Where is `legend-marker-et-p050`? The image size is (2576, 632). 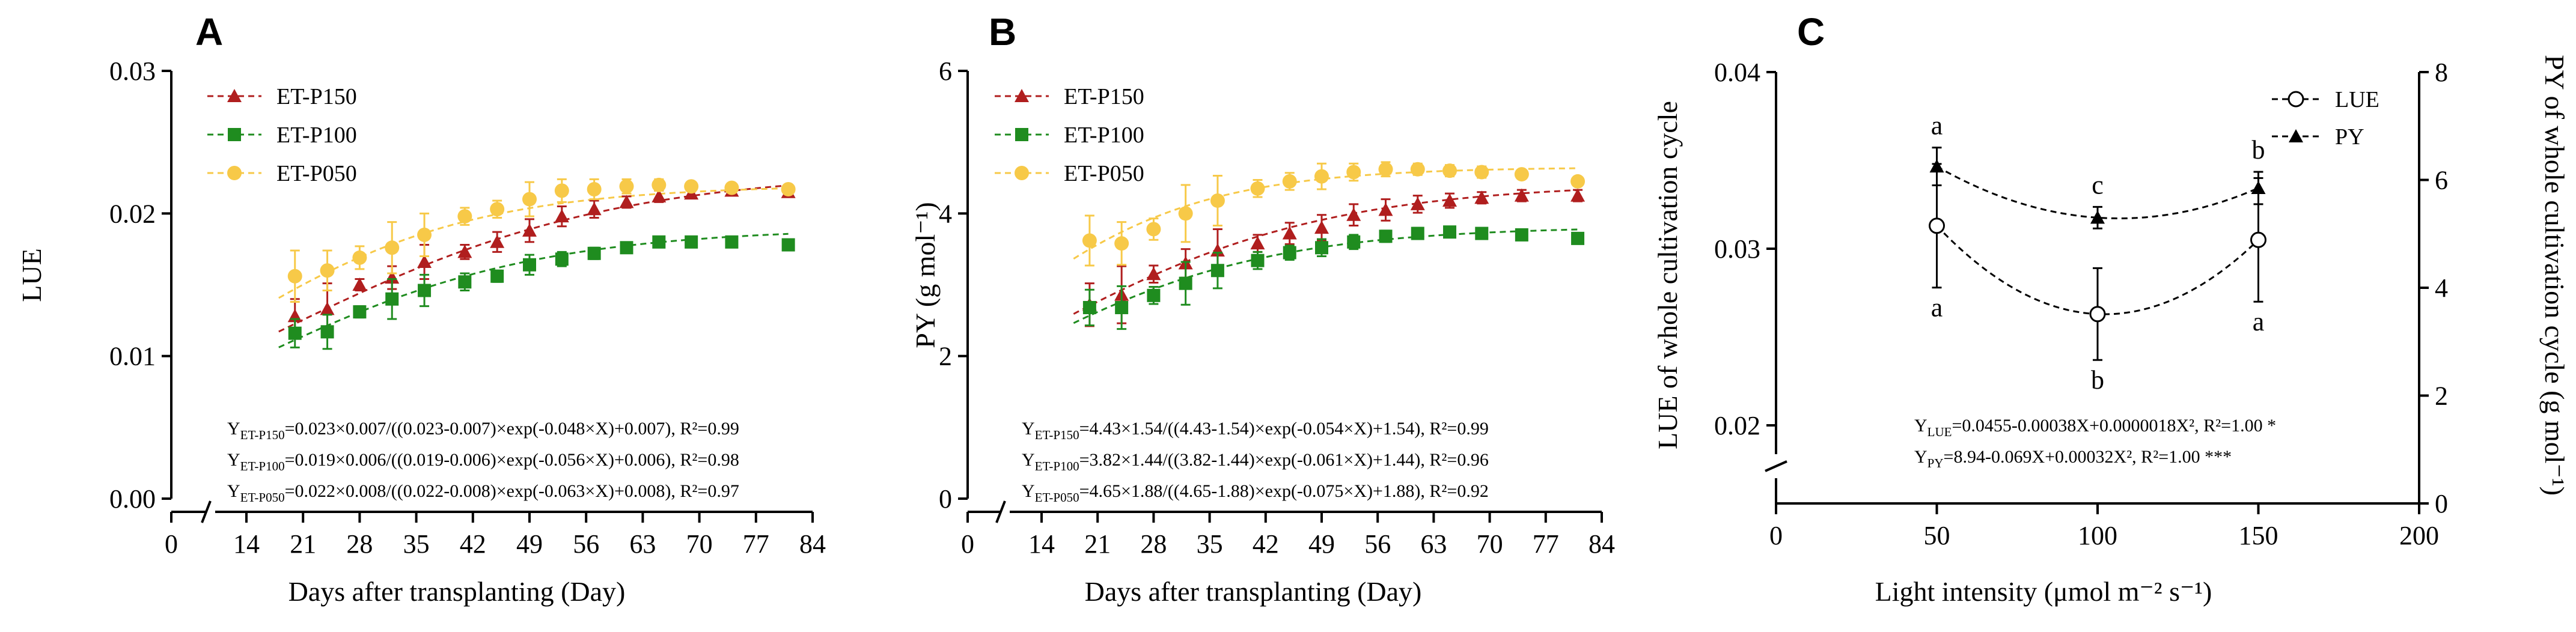 legend-marker-et-p050 is located at coordinates (234, 173).